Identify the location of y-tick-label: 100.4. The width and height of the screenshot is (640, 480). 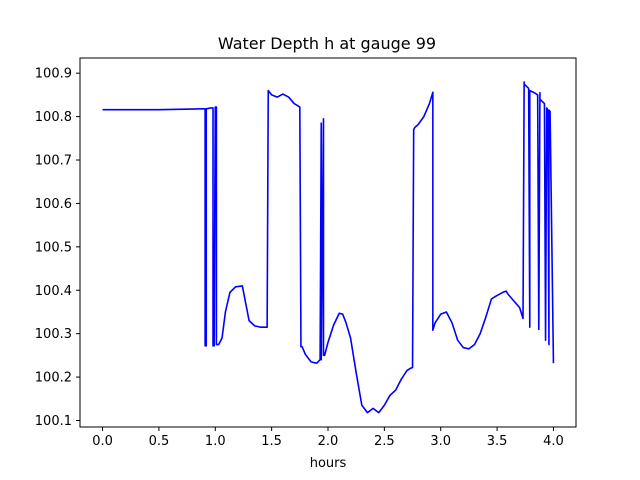
(53, 291).